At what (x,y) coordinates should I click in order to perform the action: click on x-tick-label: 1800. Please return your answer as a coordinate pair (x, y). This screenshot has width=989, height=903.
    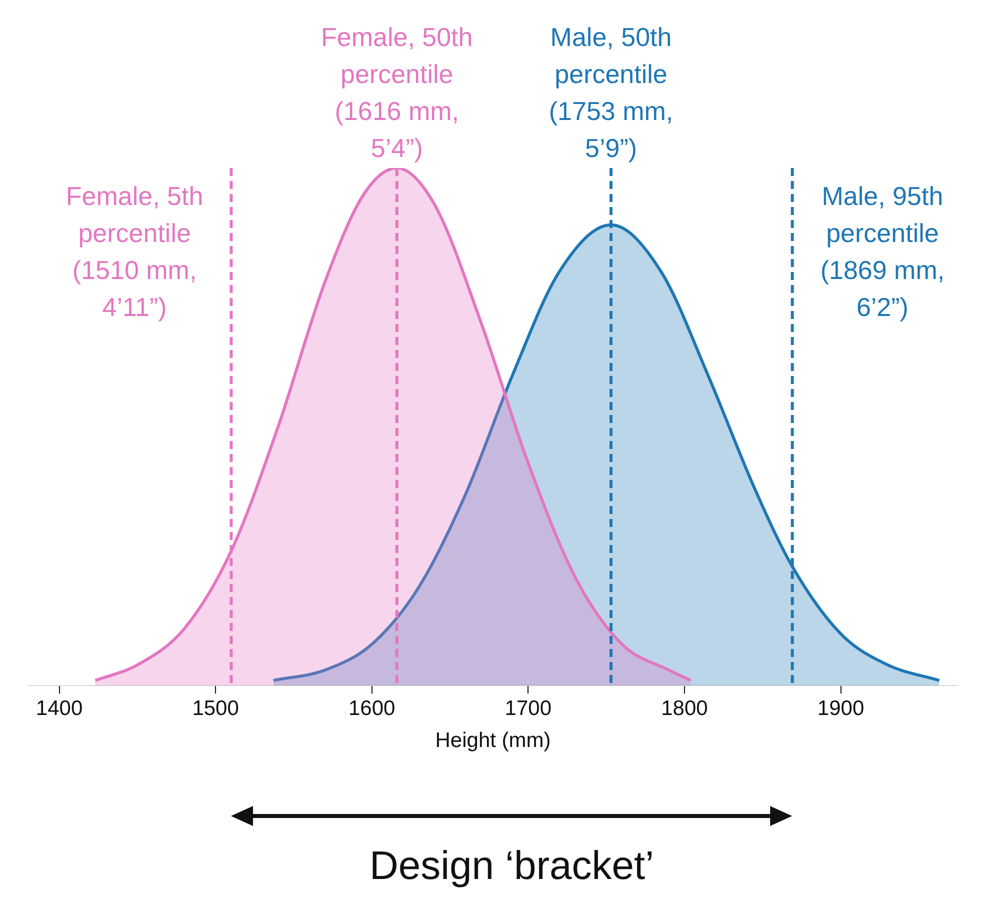
    Looking at the image, I should click on (684, 708).